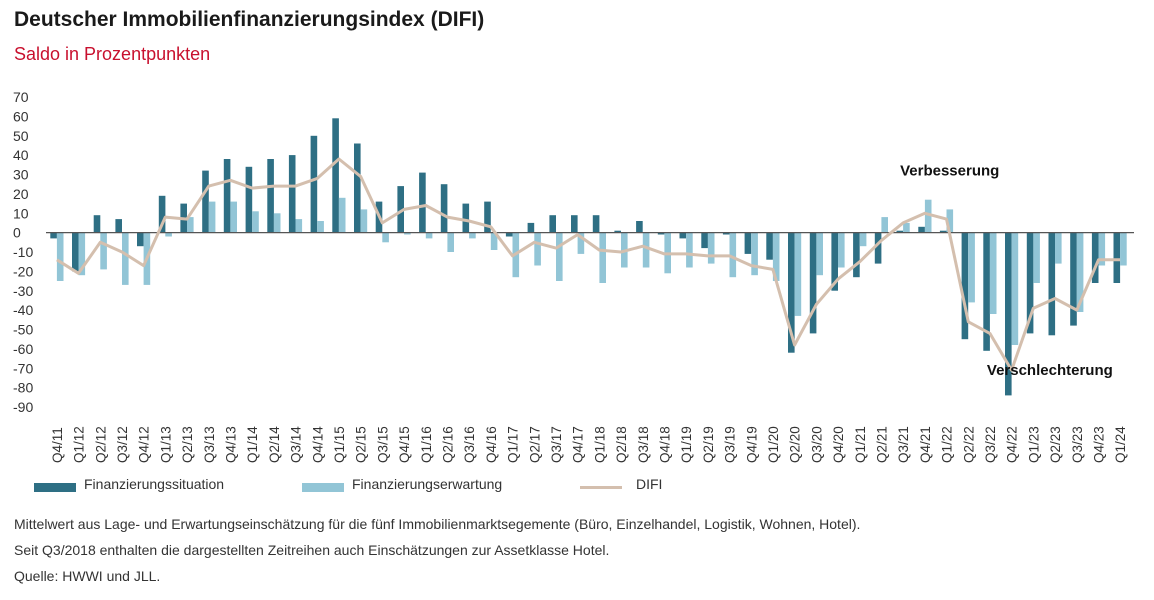  Describe the element at coordinates (209, 444) in the screenshot. I see `x-tick-label: Q3/13` at that location.